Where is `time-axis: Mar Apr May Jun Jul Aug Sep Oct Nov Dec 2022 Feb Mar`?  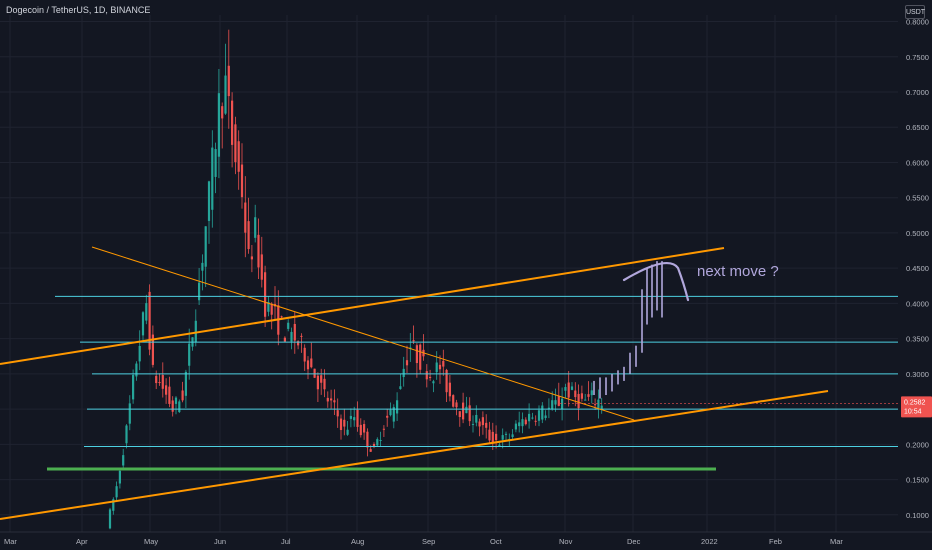 time-axis: Mar Apr May Jun Jul Aug Sep Oct Nov Dec 2022 Feb Mar is located at coordinates (466, 538).